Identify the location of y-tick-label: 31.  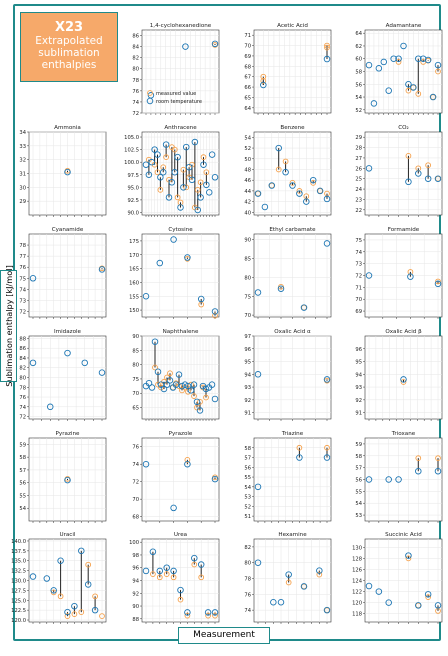
(22, 175).